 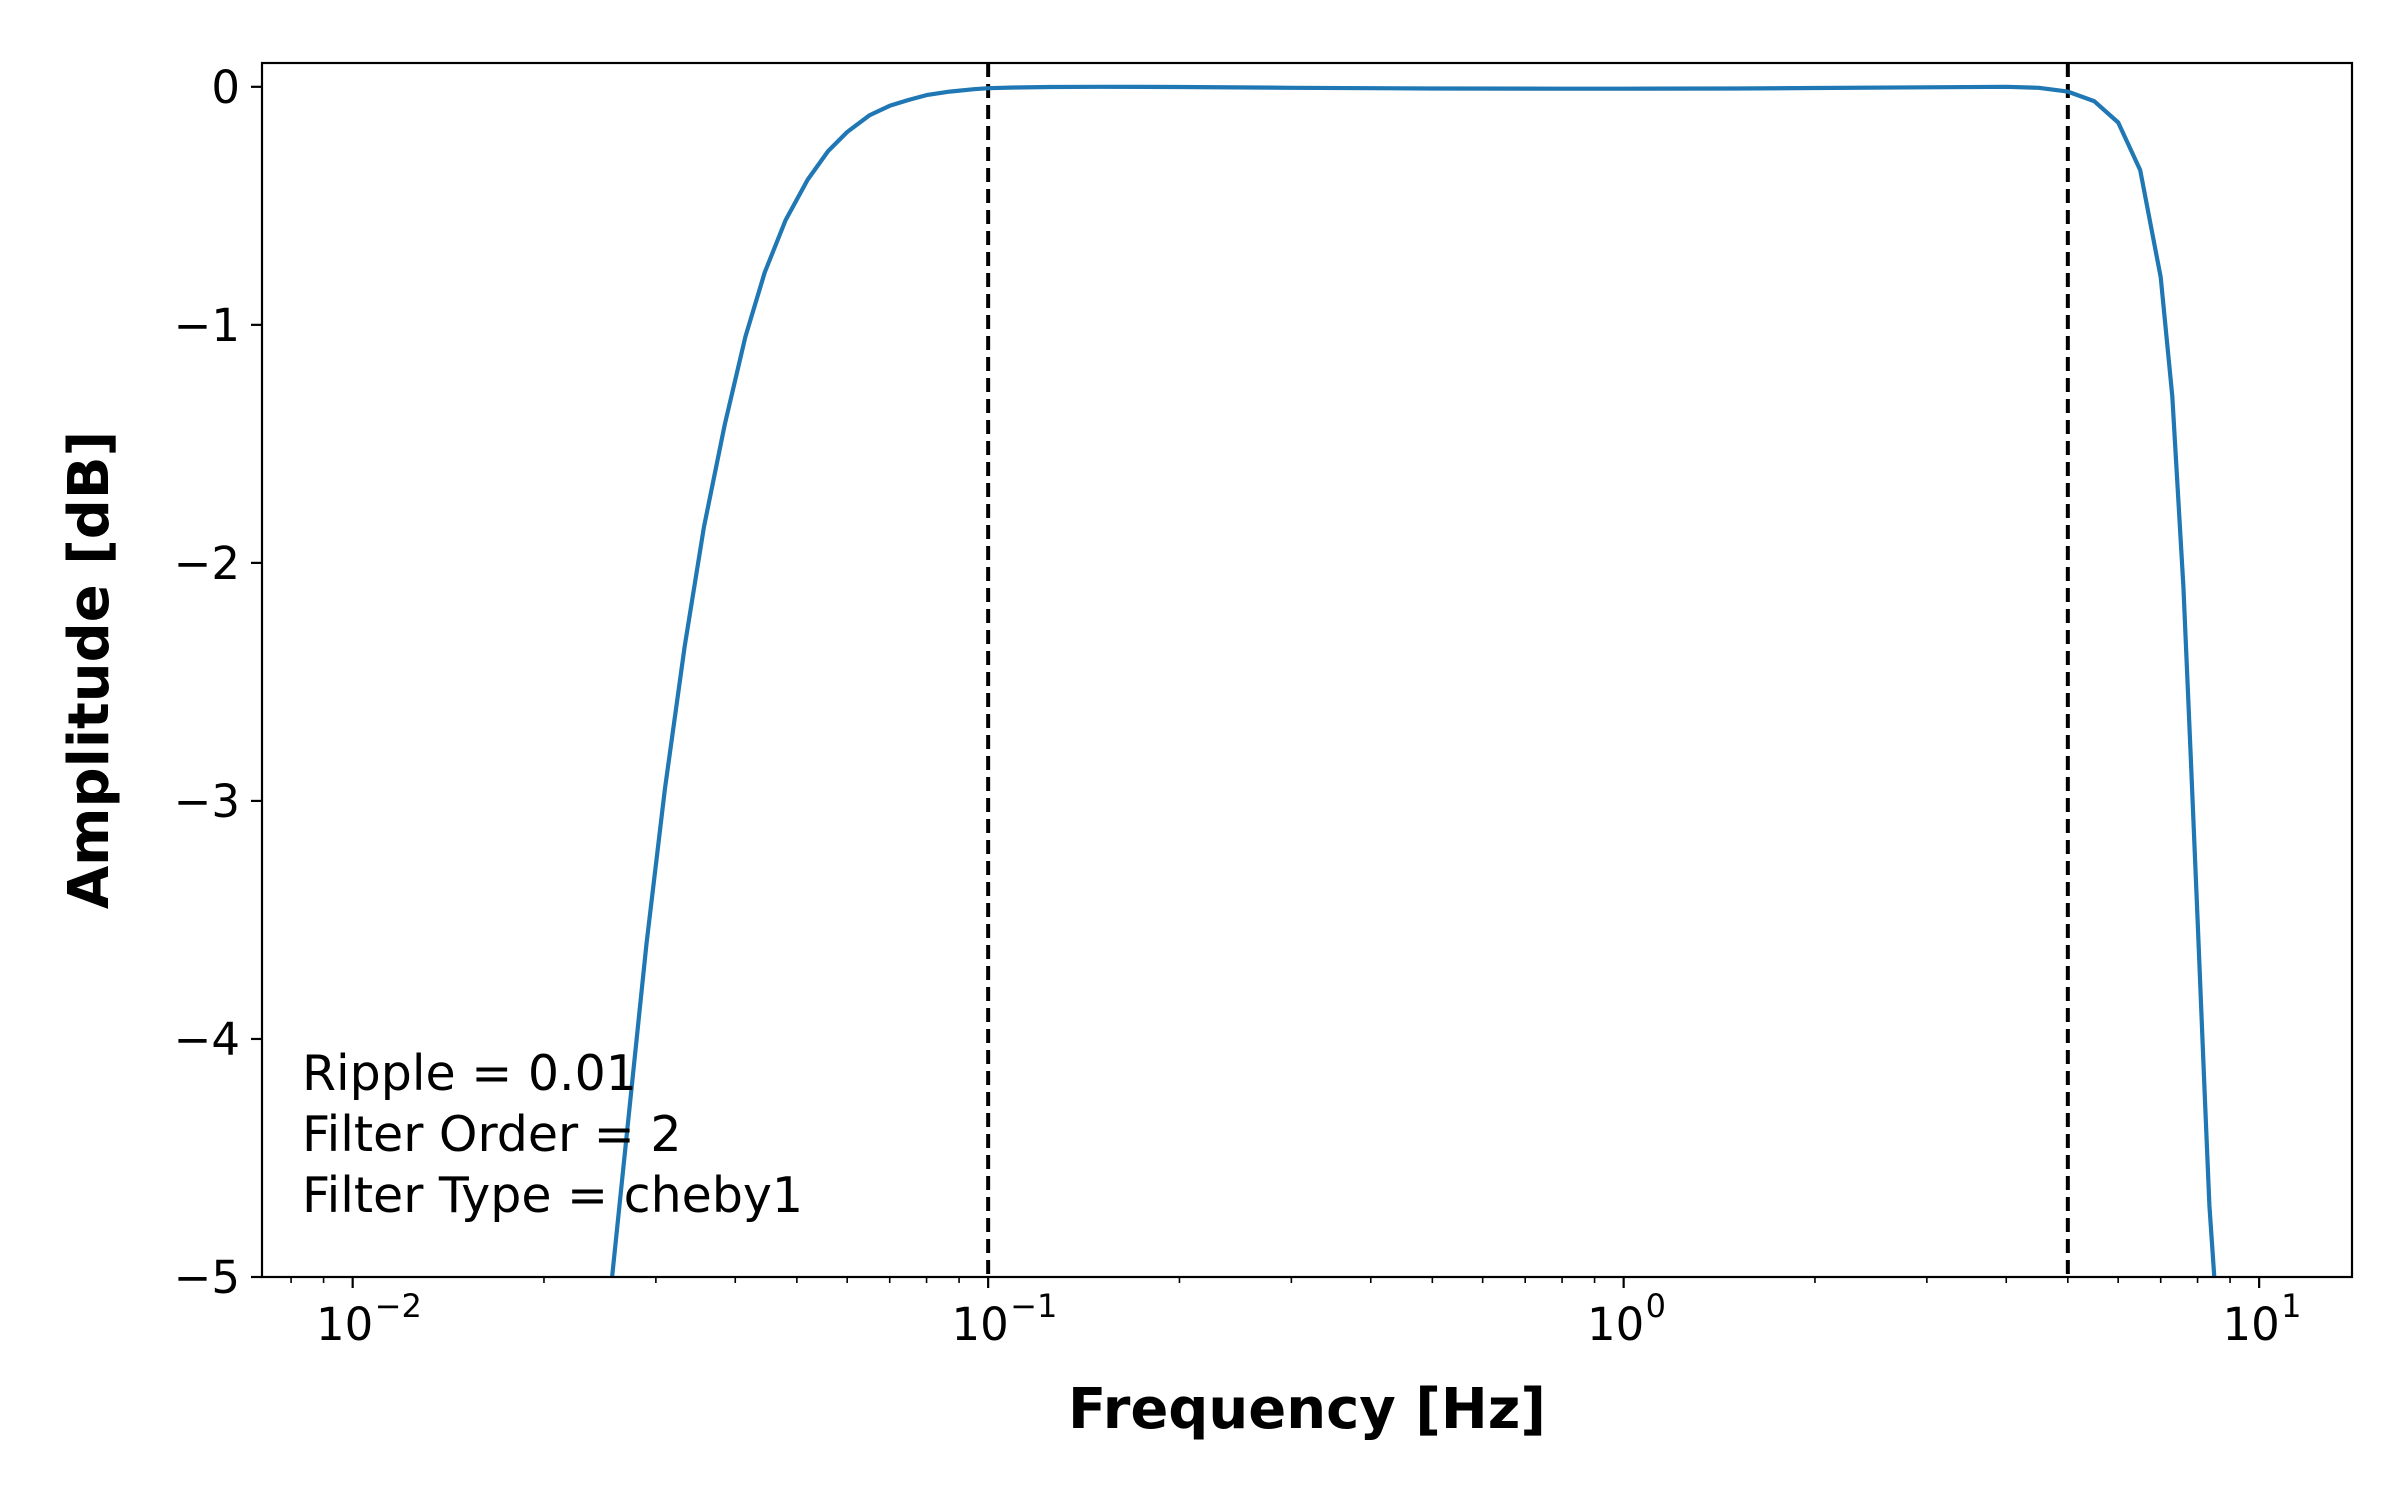 What do you see at coordinates (552, 1195) in the screenshot?
I see `annotation-filter-type: Filter Type = cheby1` at bounding box center [552, 1195].